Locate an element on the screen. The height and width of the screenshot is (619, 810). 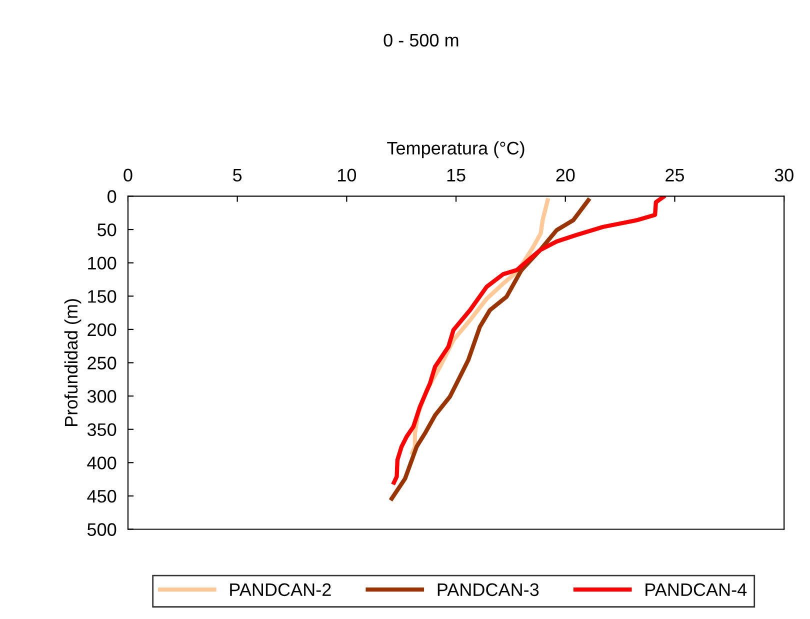
x-tick-label: 0 is located at coordinates (128, 175).